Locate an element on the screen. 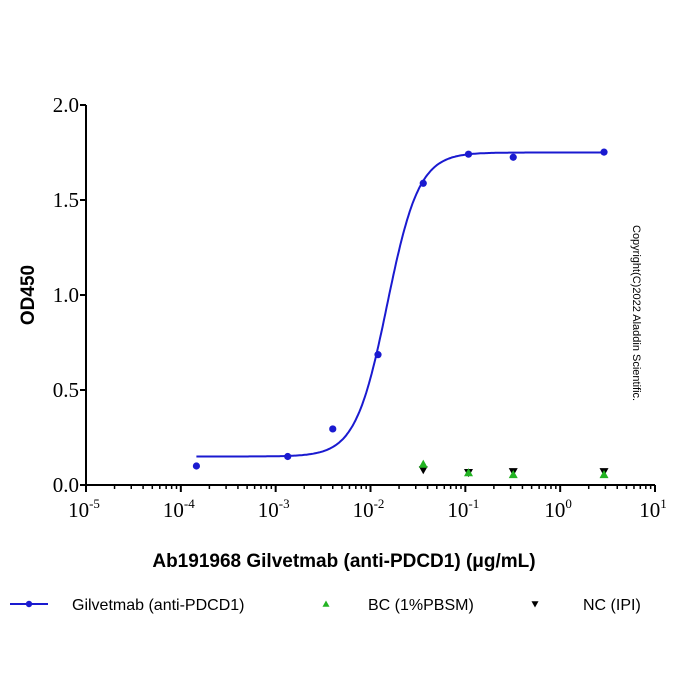 The width and height of the screenshot is (700, 700). legend-marker-bc is located at coordinates (326, 603).